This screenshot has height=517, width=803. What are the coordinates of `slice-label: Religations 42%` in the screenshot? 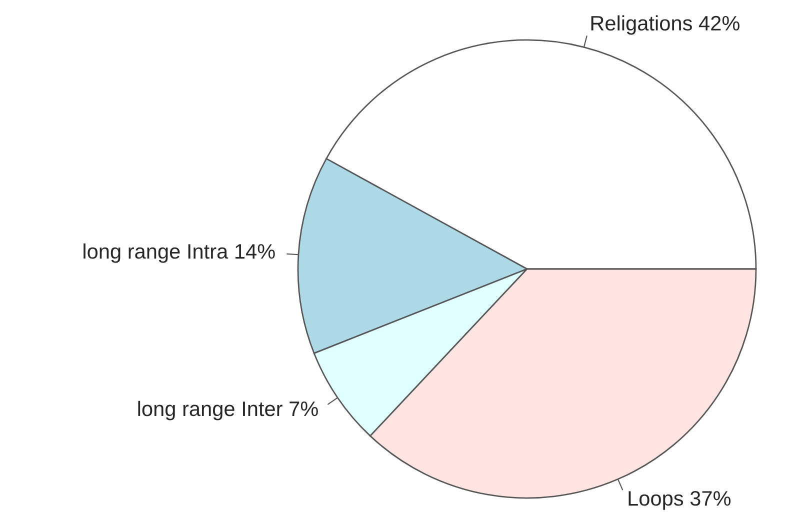 It's located at (665, 25).